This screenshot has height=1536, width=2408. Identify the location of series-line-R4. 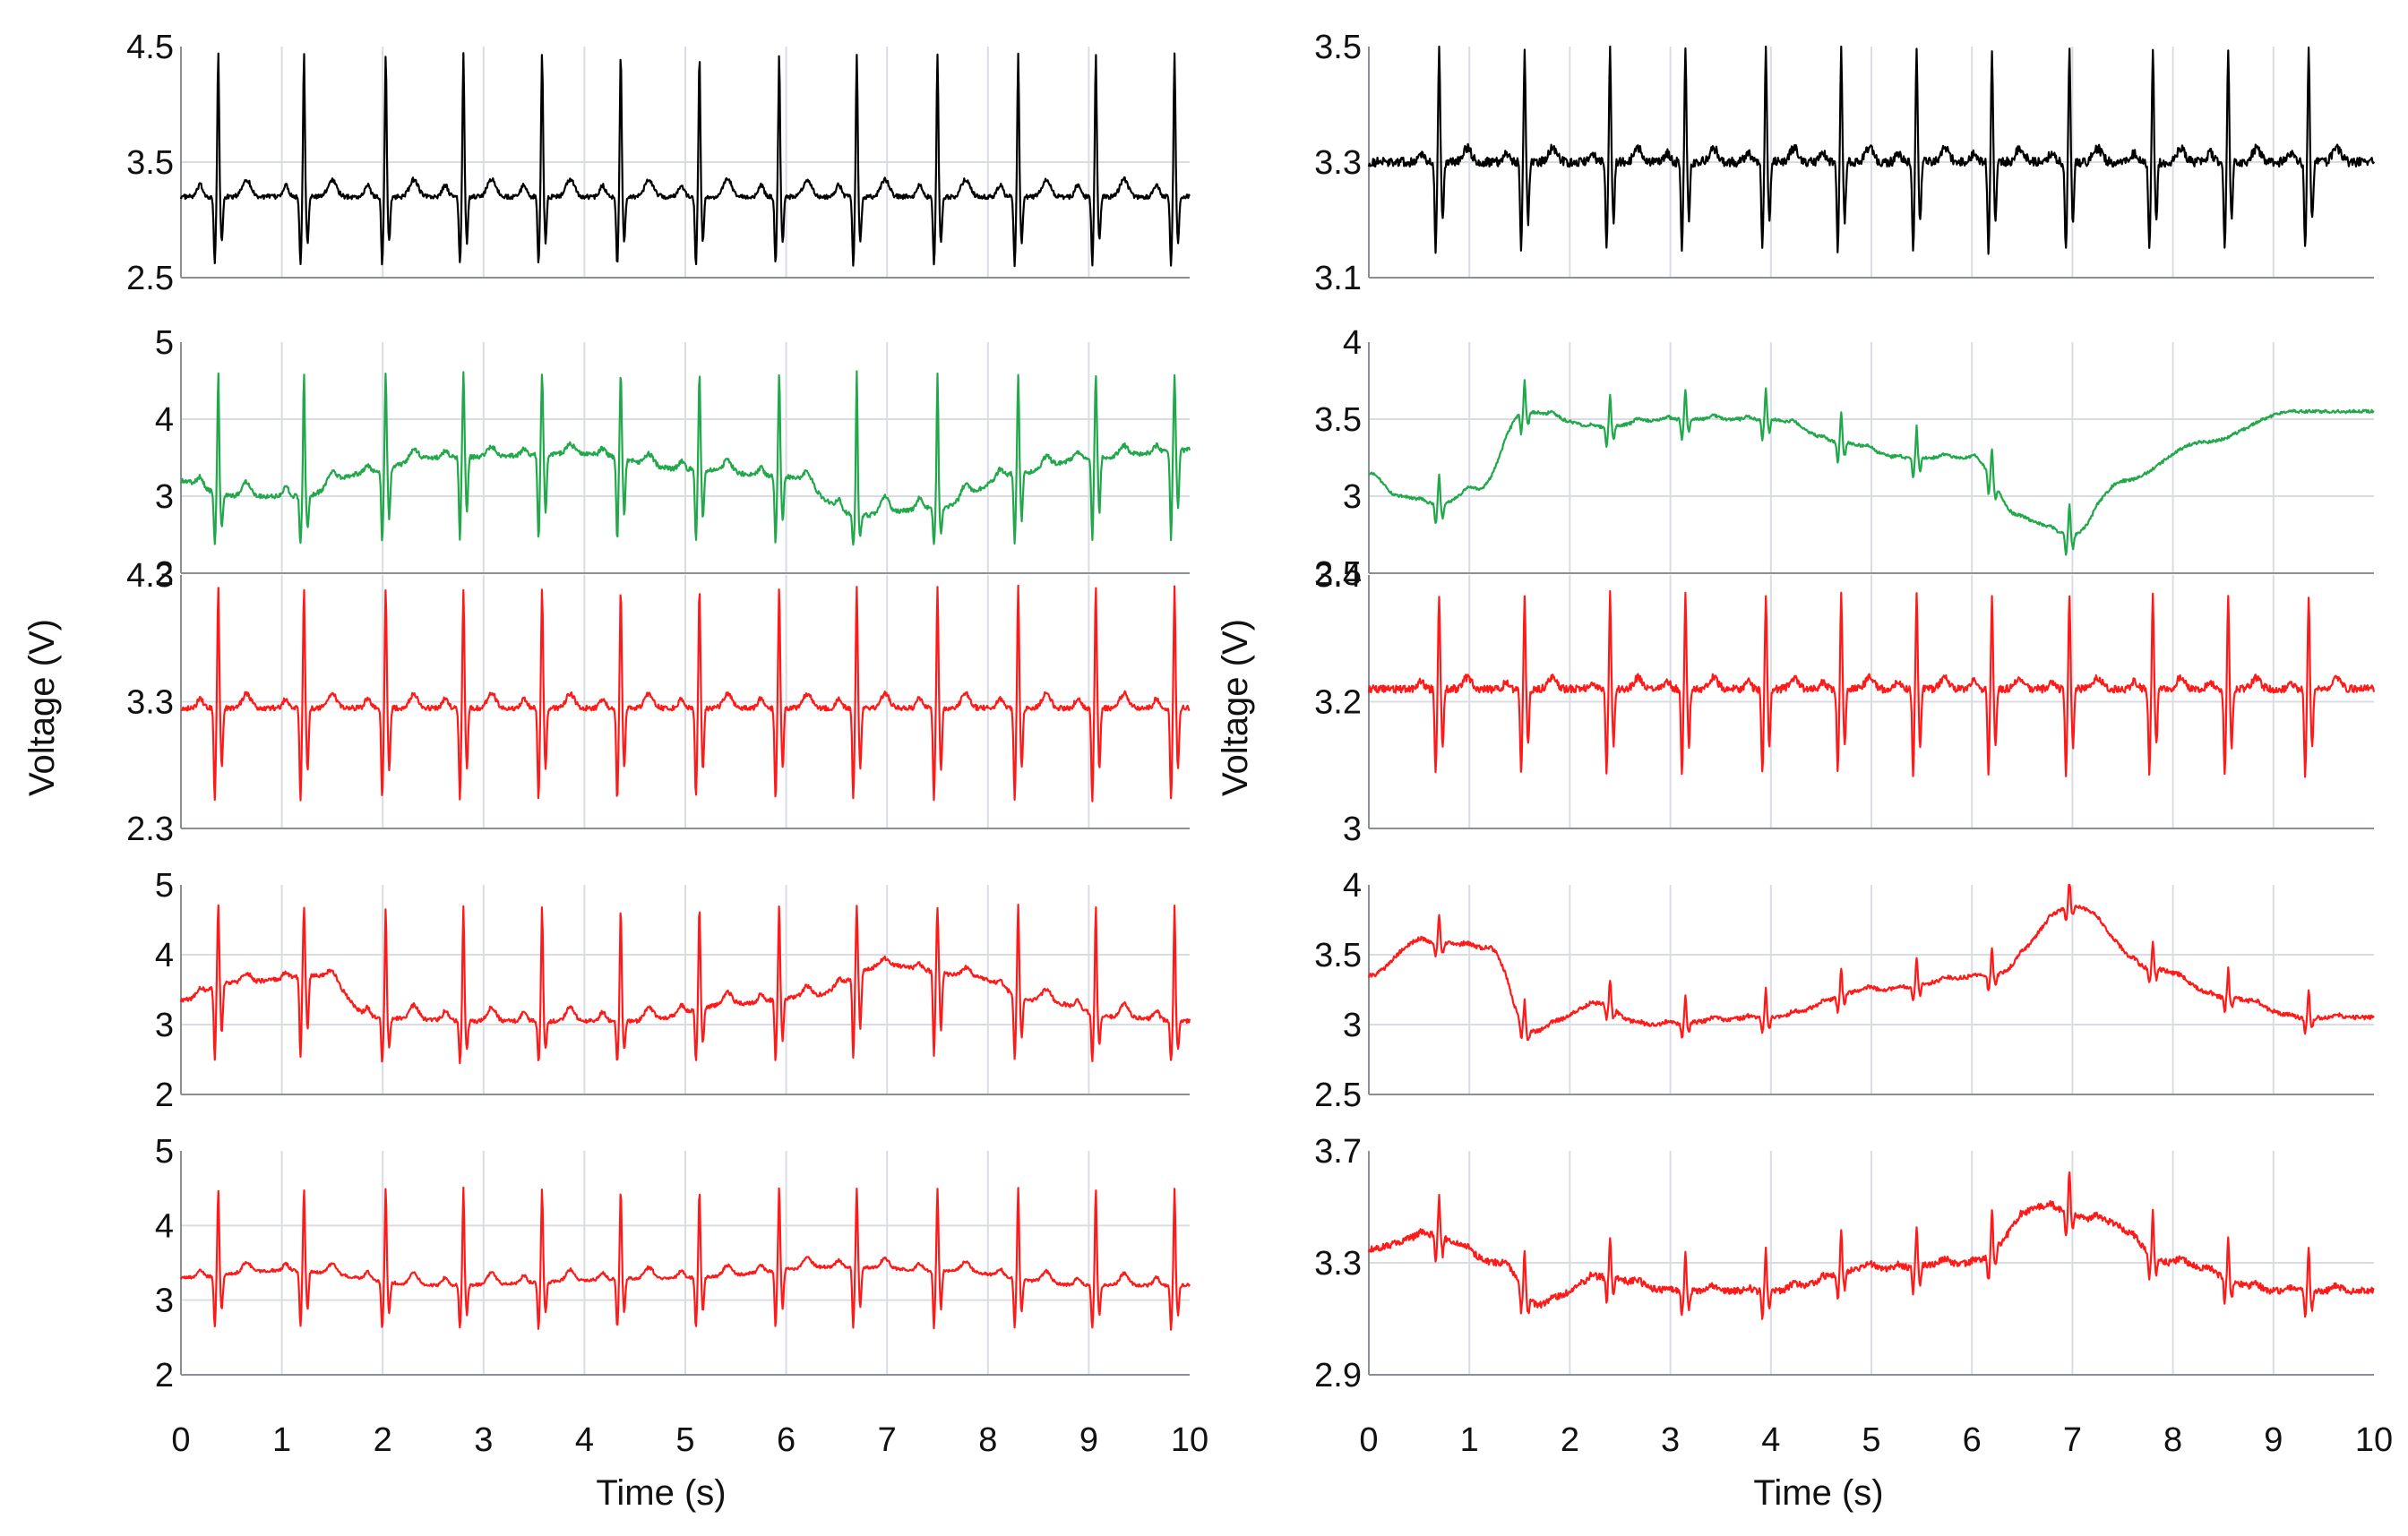
(1871, 962).